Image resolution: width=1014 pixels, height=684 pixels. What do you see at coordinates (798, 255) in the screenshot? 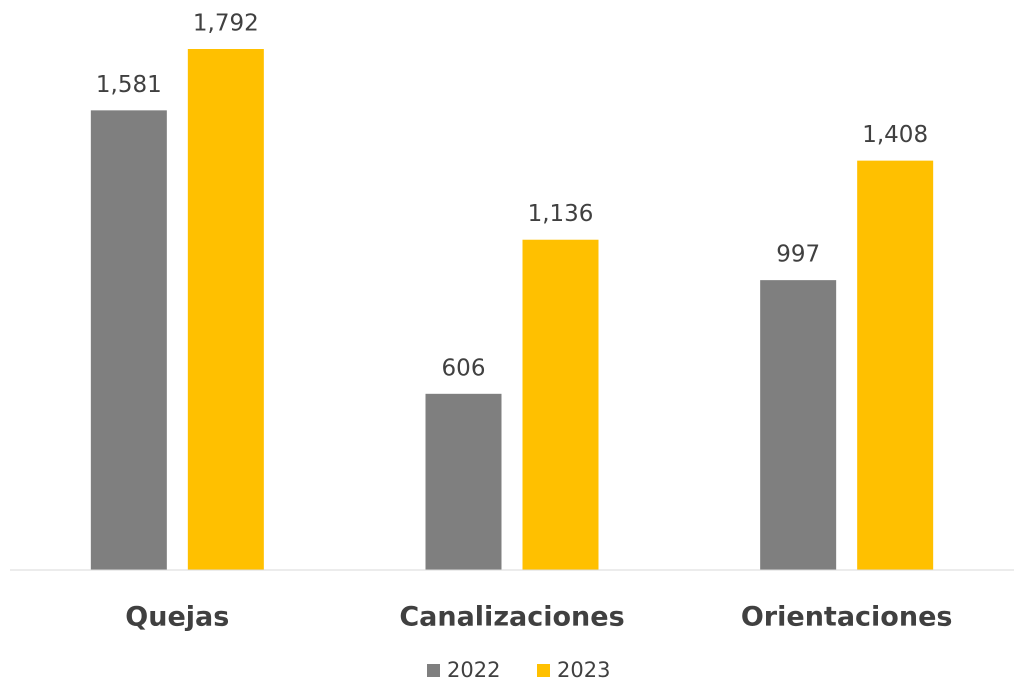
I see `data-label: 997` at bounding box center [798, 255].